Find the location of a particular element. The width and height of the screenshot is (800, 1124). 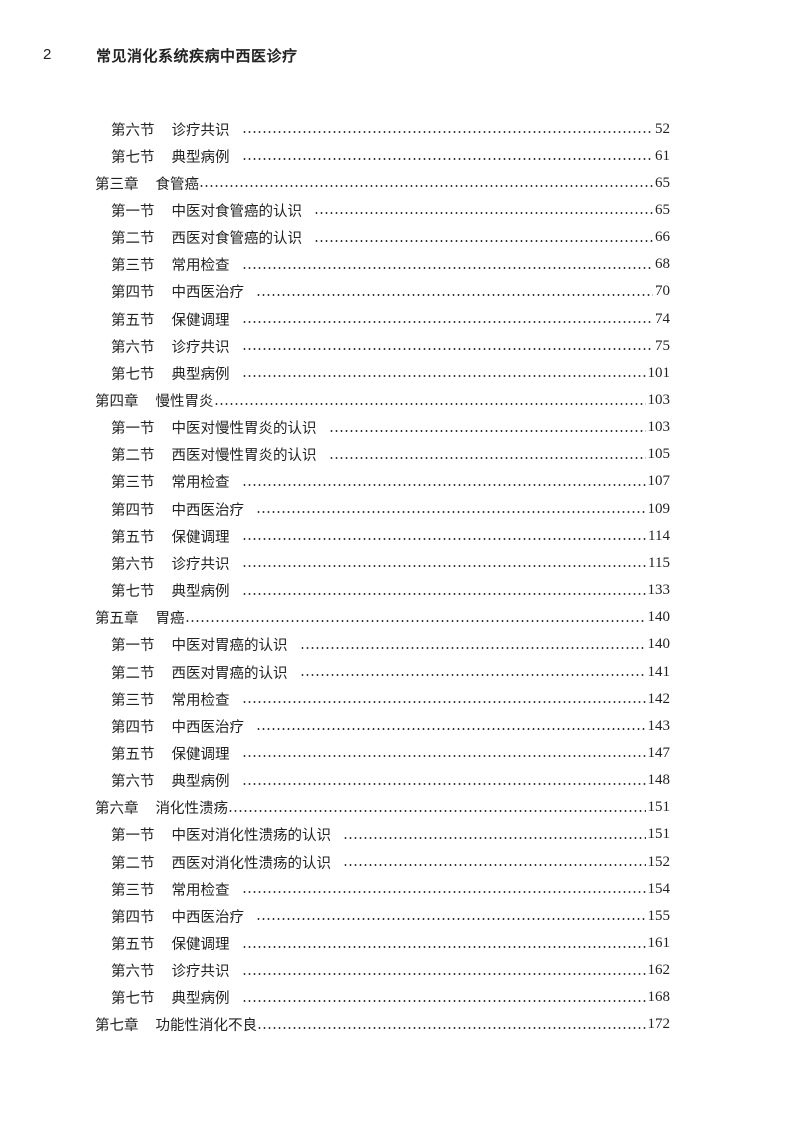

toc-entry-page: 168 is located at coordinates (659, 997).